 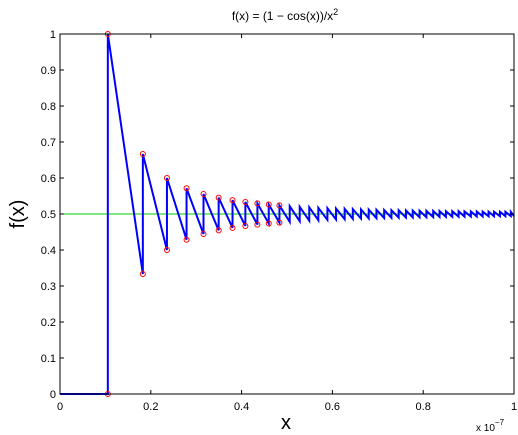 I want to click on y-tick-label: 0.4, so click(x=48, y=251).